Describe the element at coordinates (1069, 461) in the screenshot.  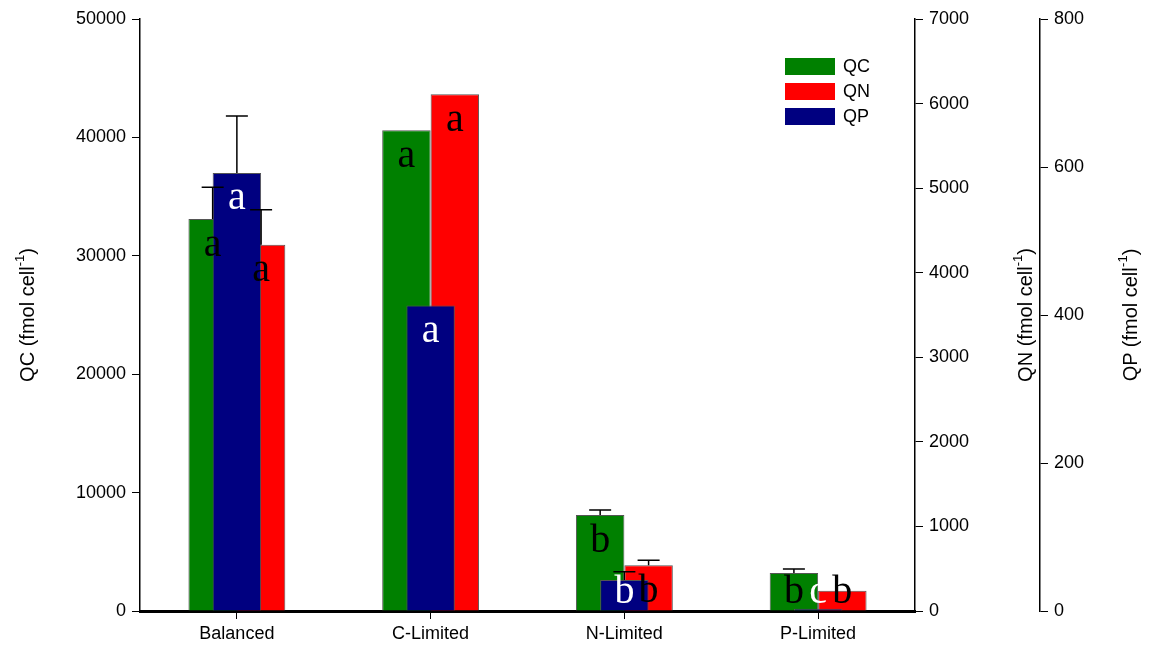
I see `y3-tick-label: 200` at that location.